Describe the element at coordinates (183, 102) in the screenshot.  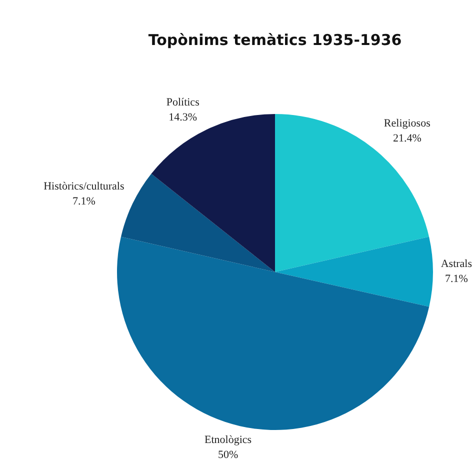
I see `slice-label: Polítics` at that location.